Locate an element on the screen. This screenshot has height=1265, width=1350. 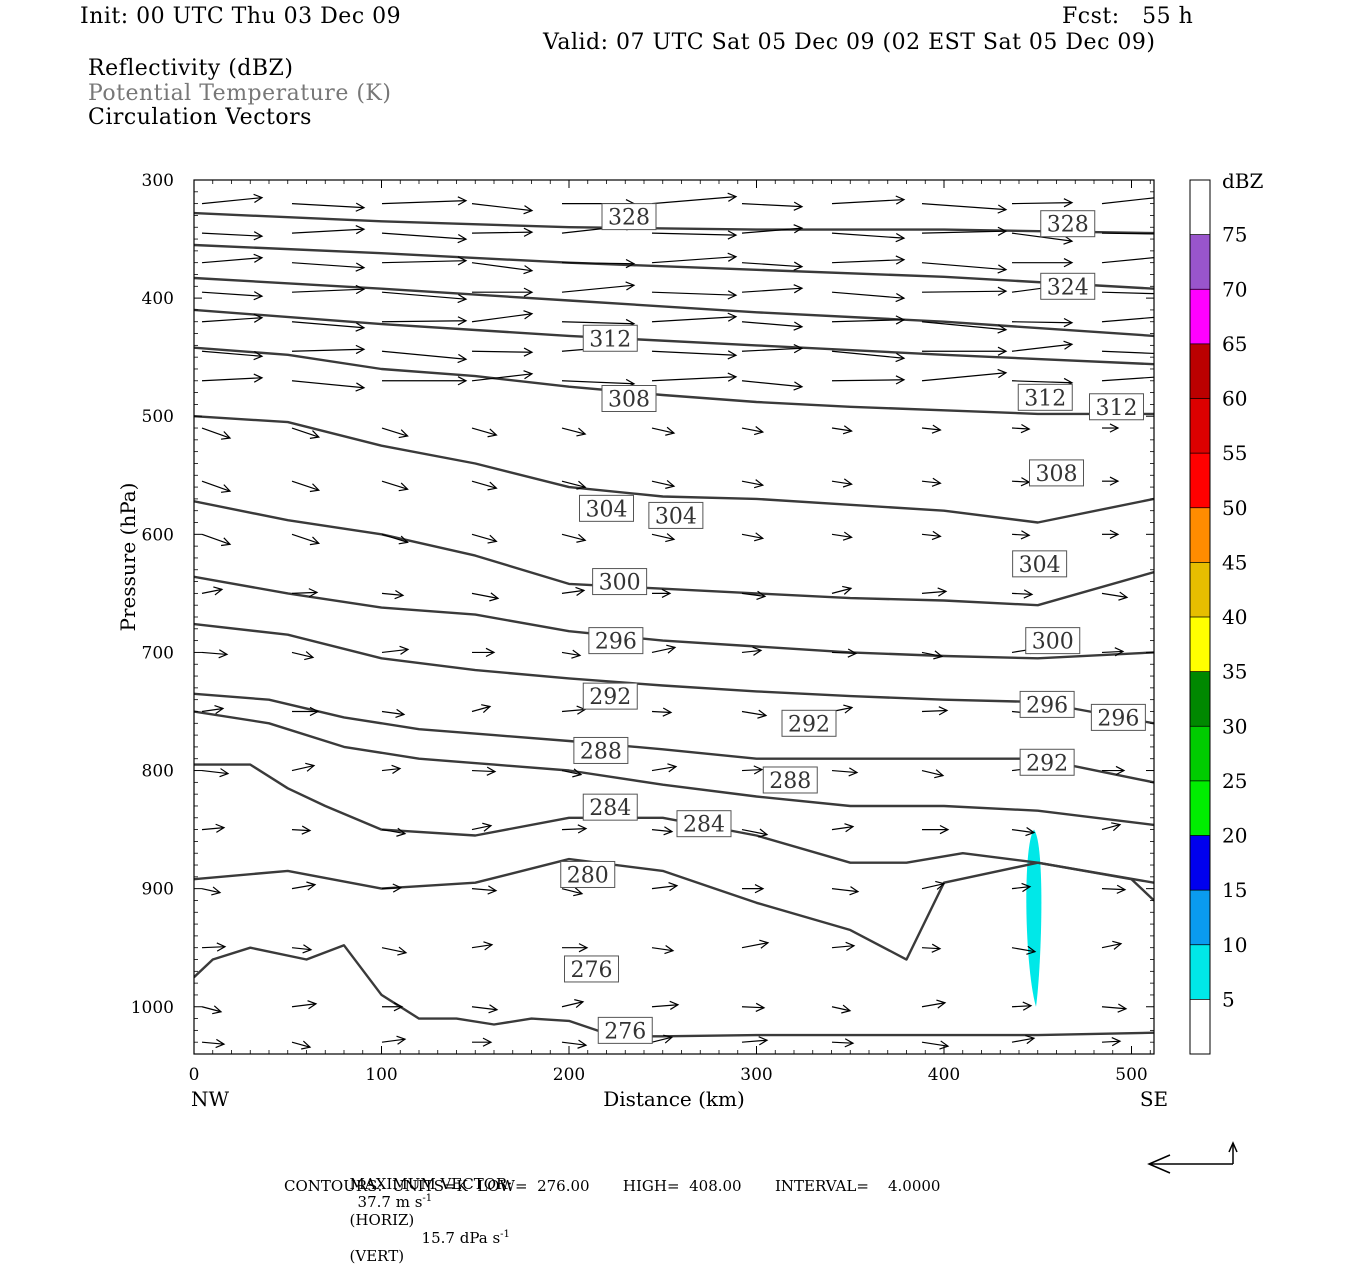
contour-label: 328 is located at coordinates (629, 218).